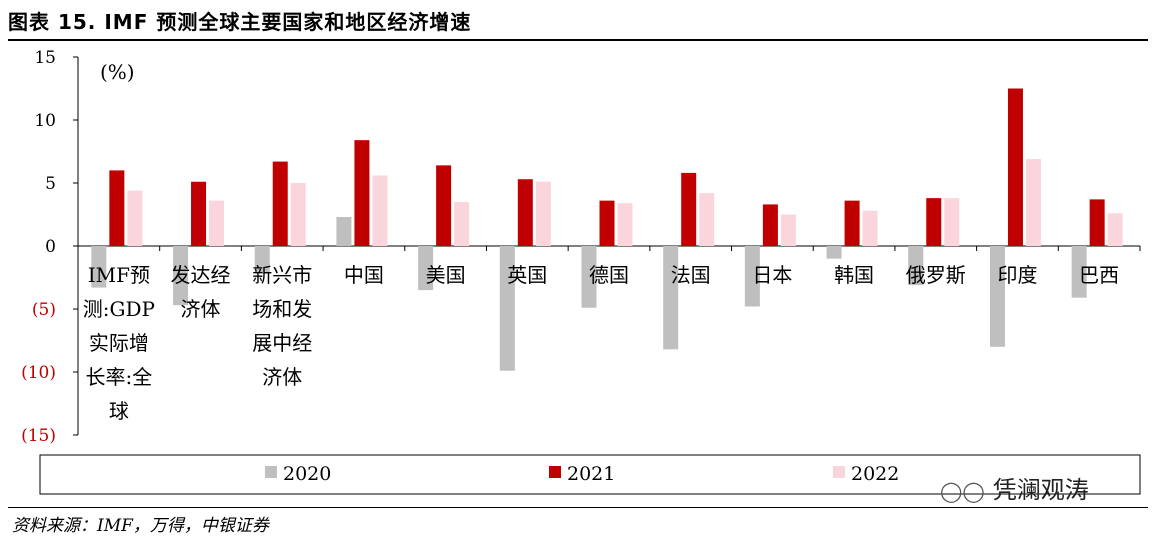 The image size is (1156, 540). I want to click on legend-label-2020: 2020, so click(307, 474).